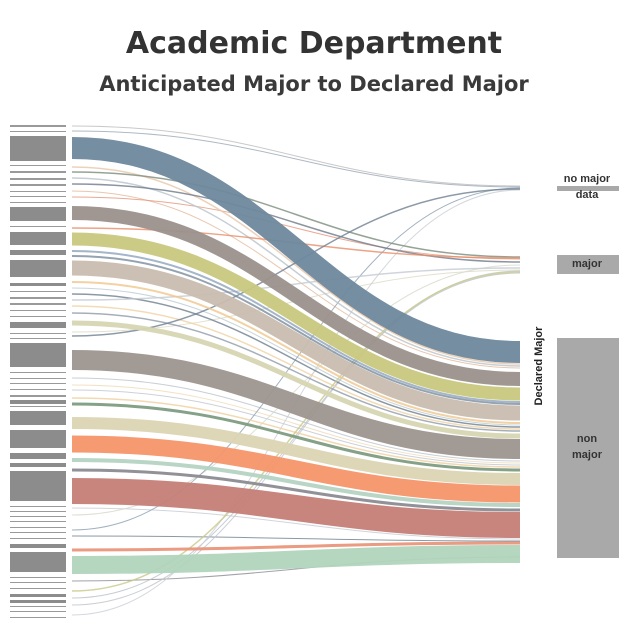 Image resolution: width=628 pixels, height=628 pixels. I want to click on target-label-no-major-data-line2: data, so click(587, 195).